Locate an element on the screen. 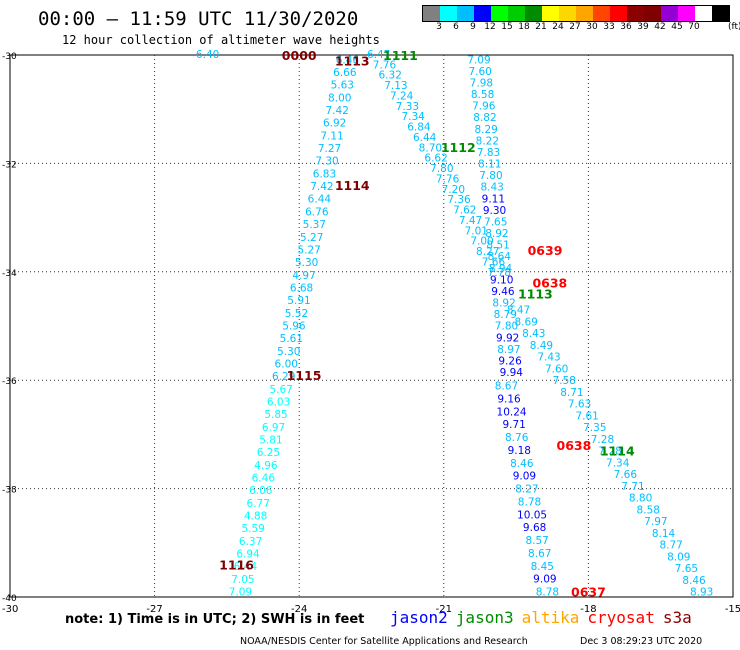 Image resolution: width=740 pixels, height=650 pixels. wave-height-value: 6.46 is located at coordinates (264, 479).